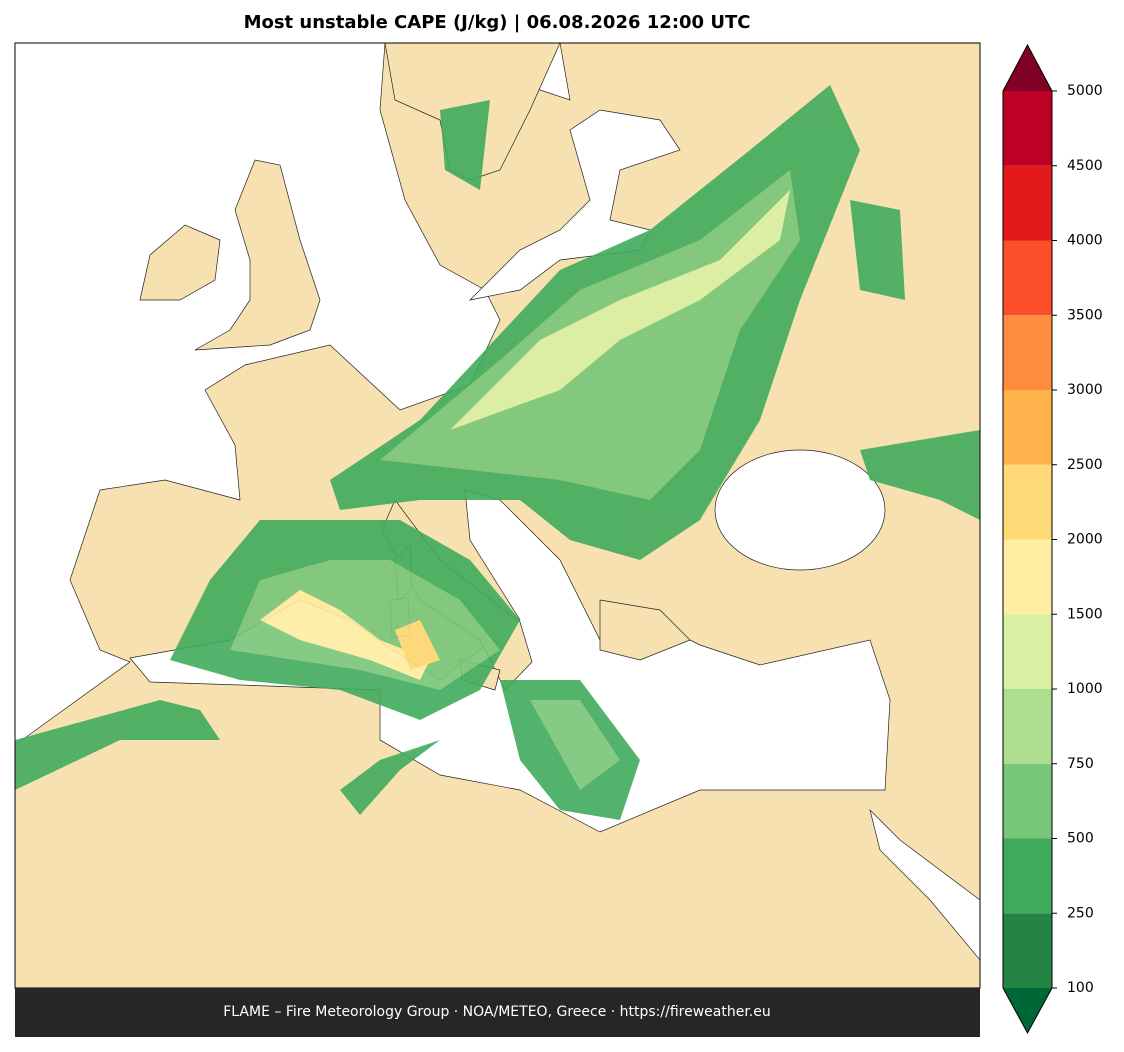 The height and width of the screenshot is (1052, 1124). What do you see at coordinates (1085, 166) in the screenshot?
I see `colorbar-tick-label: 4500` at bounding box center [1085, 166].